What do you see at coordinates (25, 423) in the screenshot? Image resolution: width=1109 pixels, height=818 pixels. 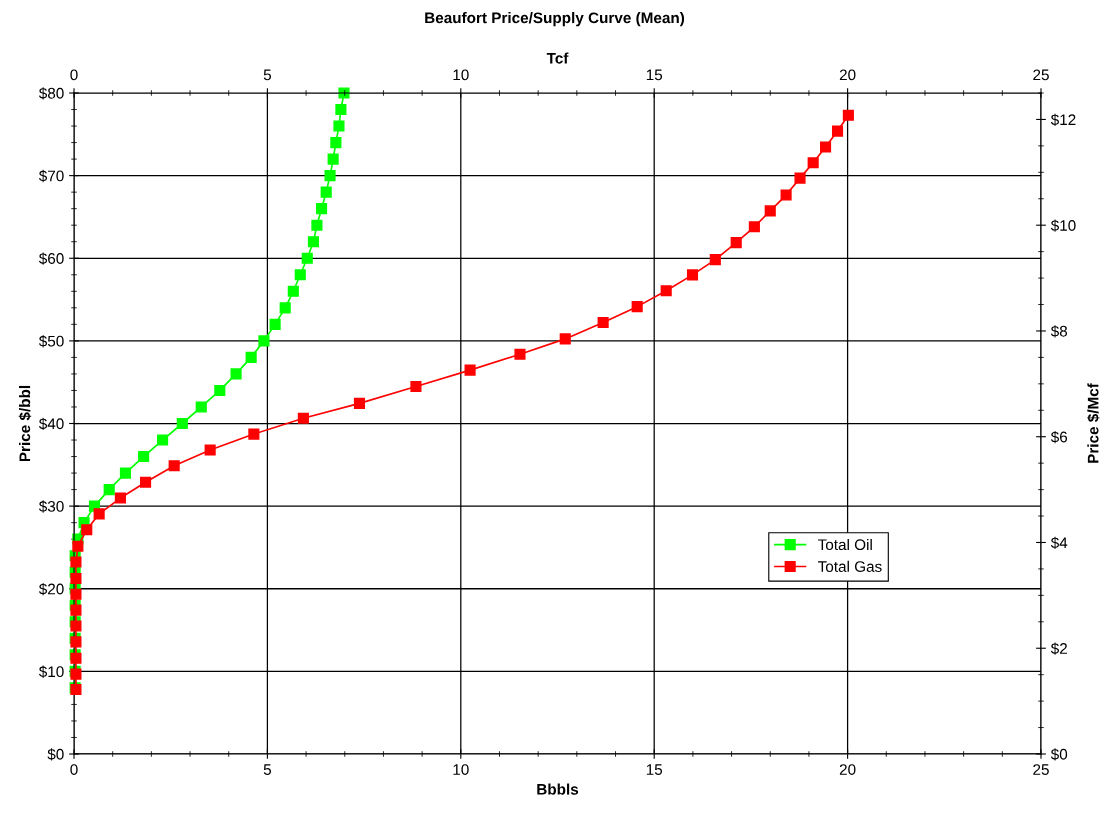 I see `y-axis-title: Price $/bbl` at bounding box center [25, 423].